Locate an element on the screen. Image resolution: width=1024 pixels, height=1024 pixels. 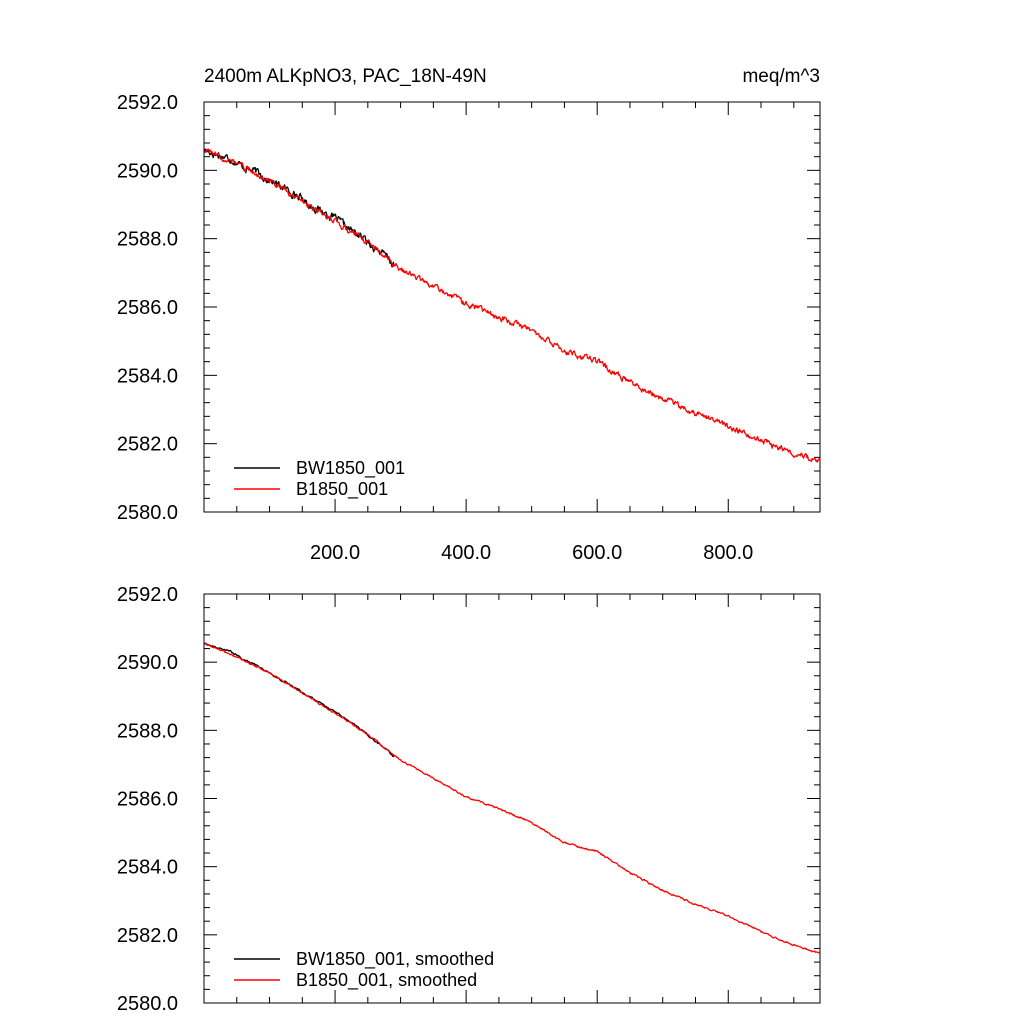
x-tick-label: 200.0 is located at coordinates (335, 553).